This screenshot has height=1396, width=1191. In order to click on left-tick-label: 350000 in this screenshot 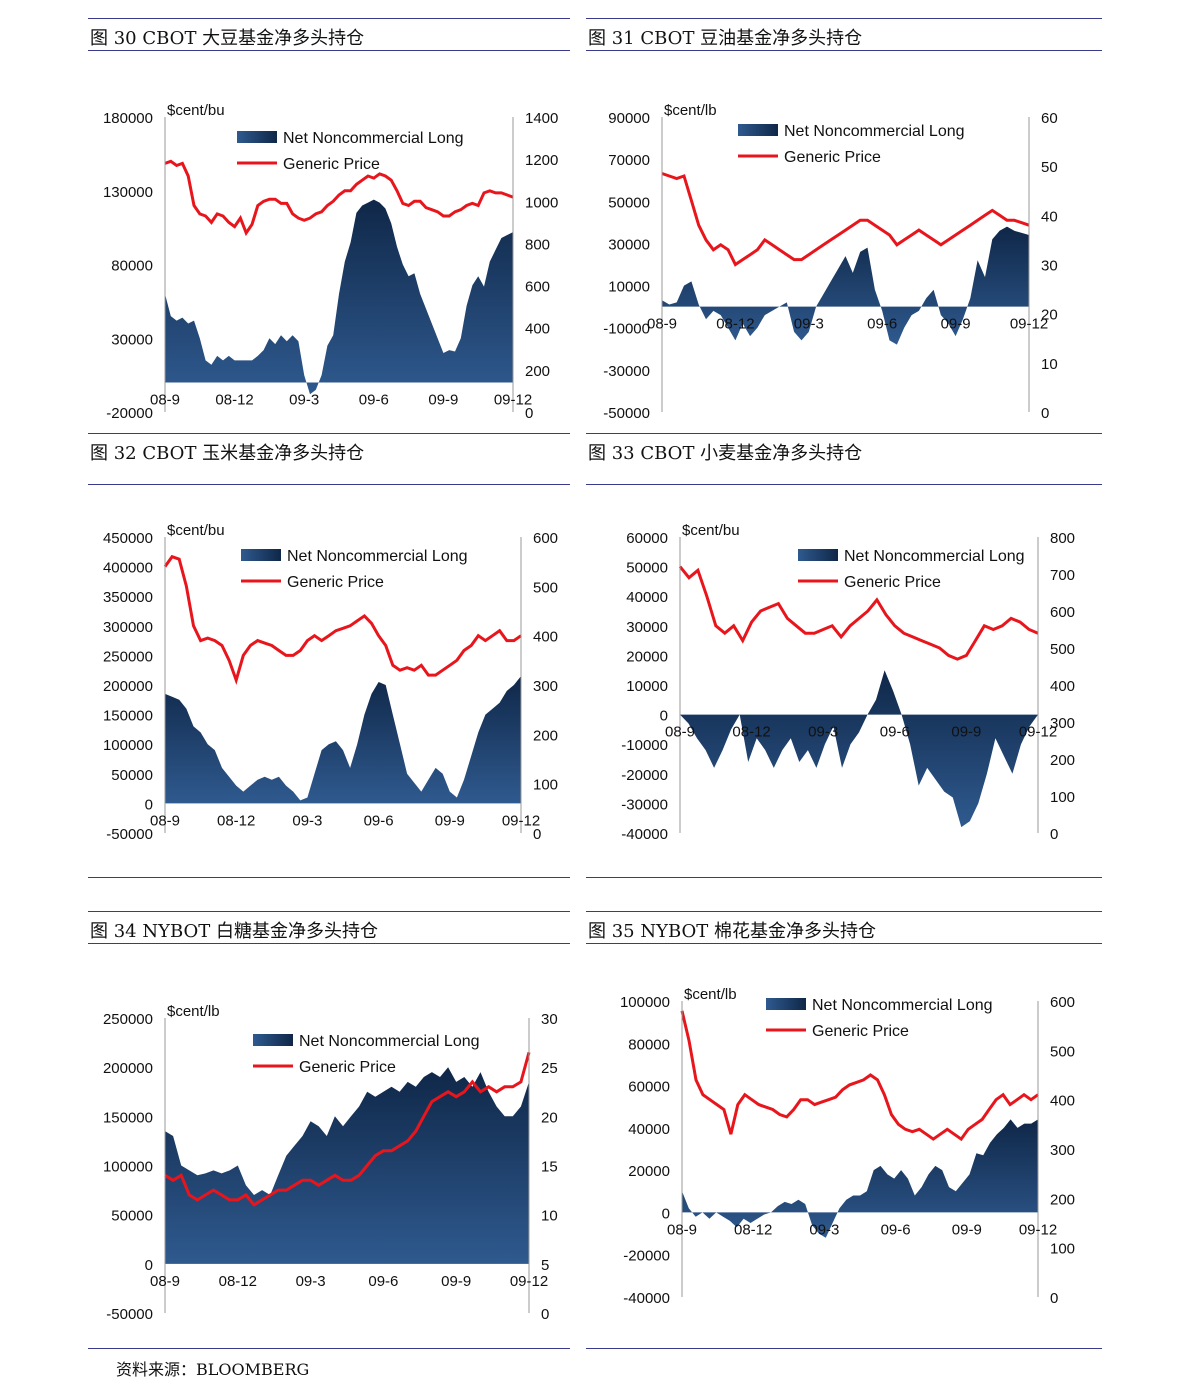, I will do `click(128, 597)`.